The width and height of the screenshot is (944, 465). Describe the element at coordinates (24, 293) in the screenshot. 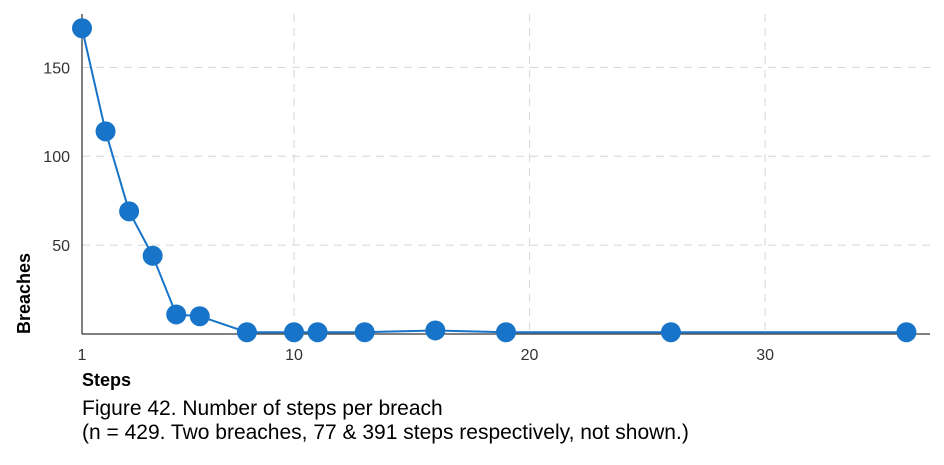

I see `y-axis-title: Breaches` at that location.